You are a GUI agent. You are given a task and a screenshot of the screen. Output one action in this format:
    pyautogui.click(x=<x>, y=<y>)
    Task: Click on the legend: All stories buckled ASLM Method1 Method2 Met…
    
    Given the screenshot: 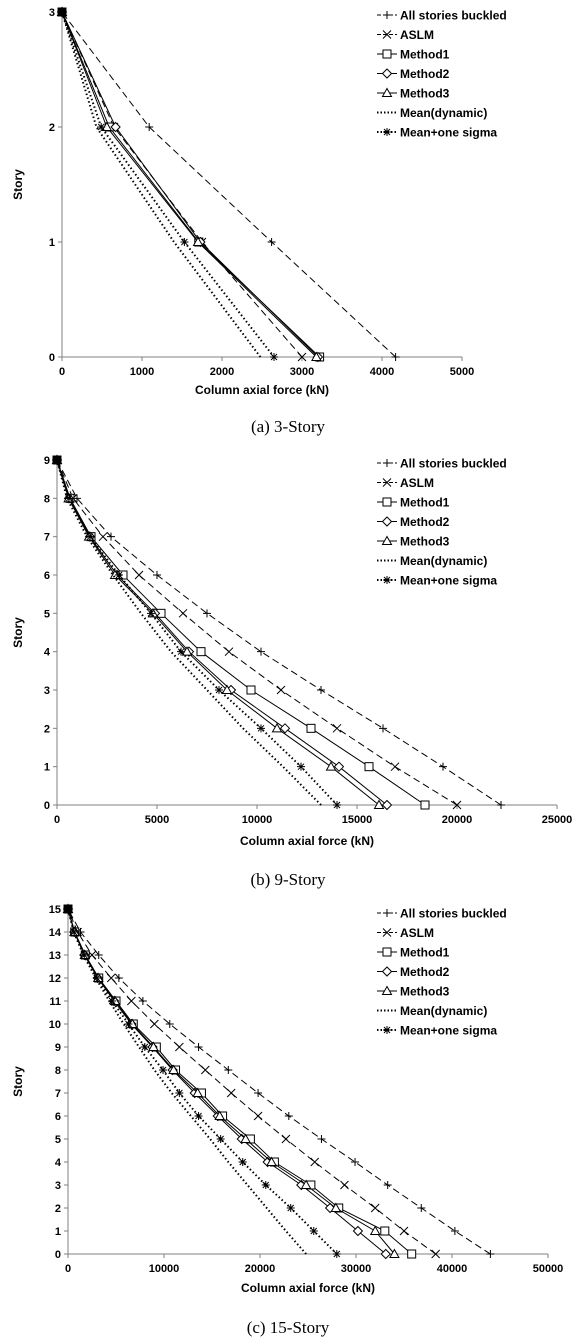 What is the action you would take?
    pyautogui.click(x=442, y=74)
    